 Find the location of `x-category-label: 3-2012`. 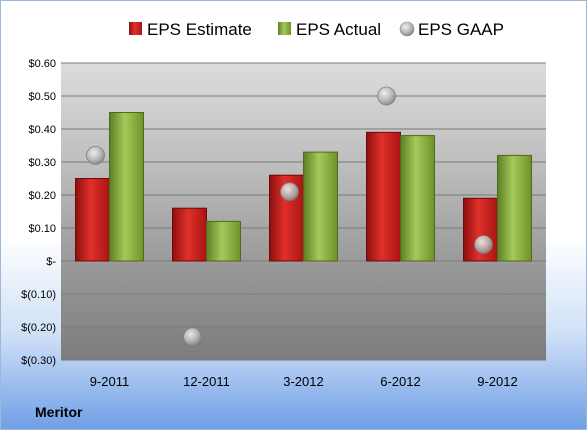

x-category-label: 3-2012 is located at coordinates (303, 381).